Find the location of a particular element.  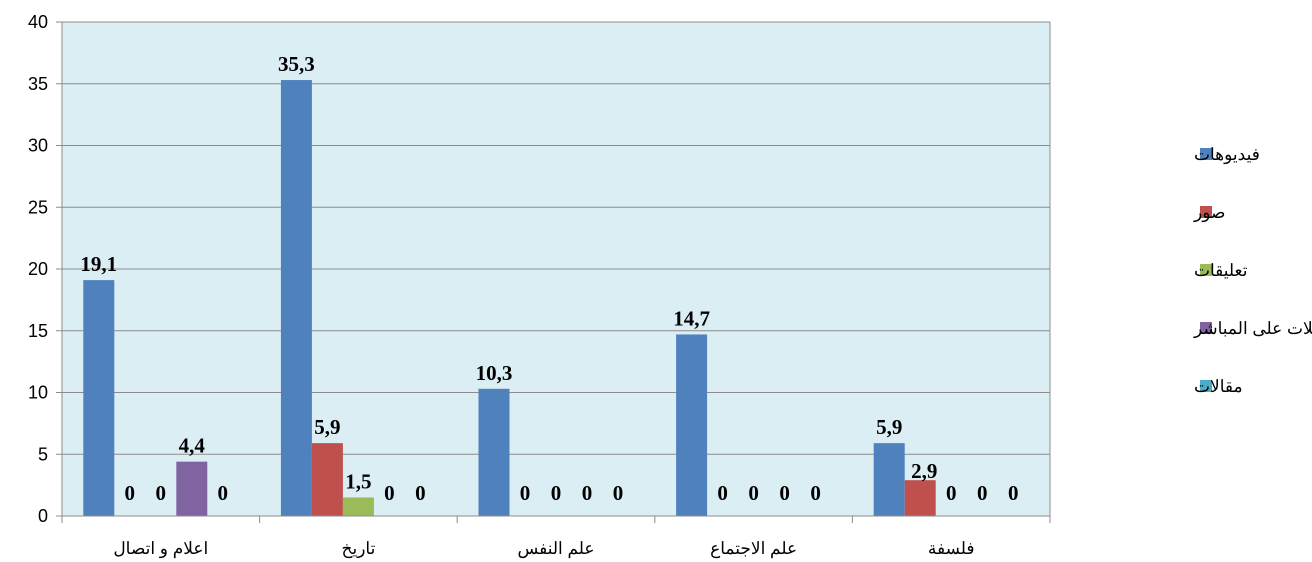

x-tick-label: علم النفس is located at coordinates (555, 549).